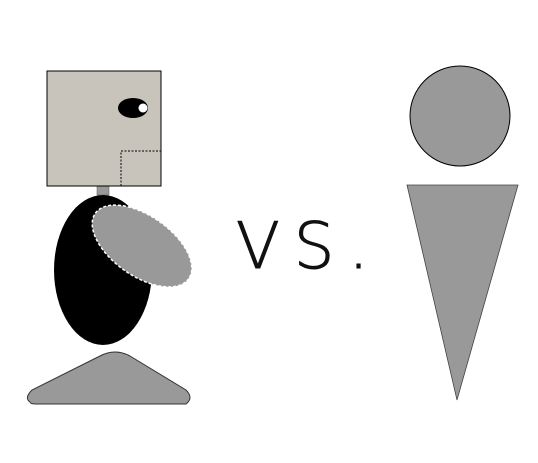 This screenshot has width=538, height=463. I want to click on head, so click(104, 128).